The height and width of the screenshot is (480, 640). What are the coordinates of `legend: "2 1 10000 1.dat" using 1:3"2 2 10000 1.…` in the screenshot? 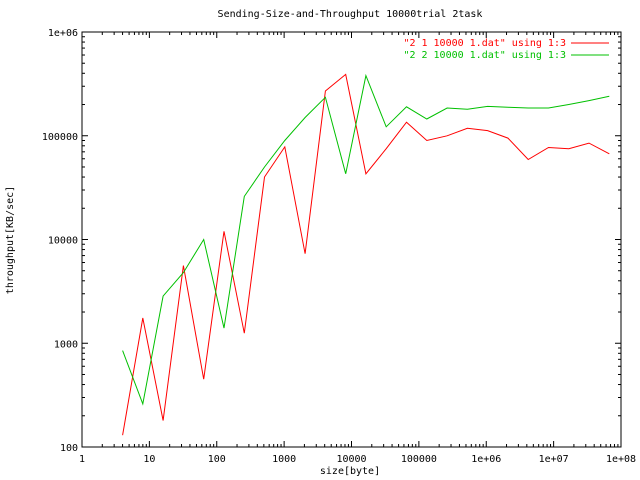 It's located at (506, 49).